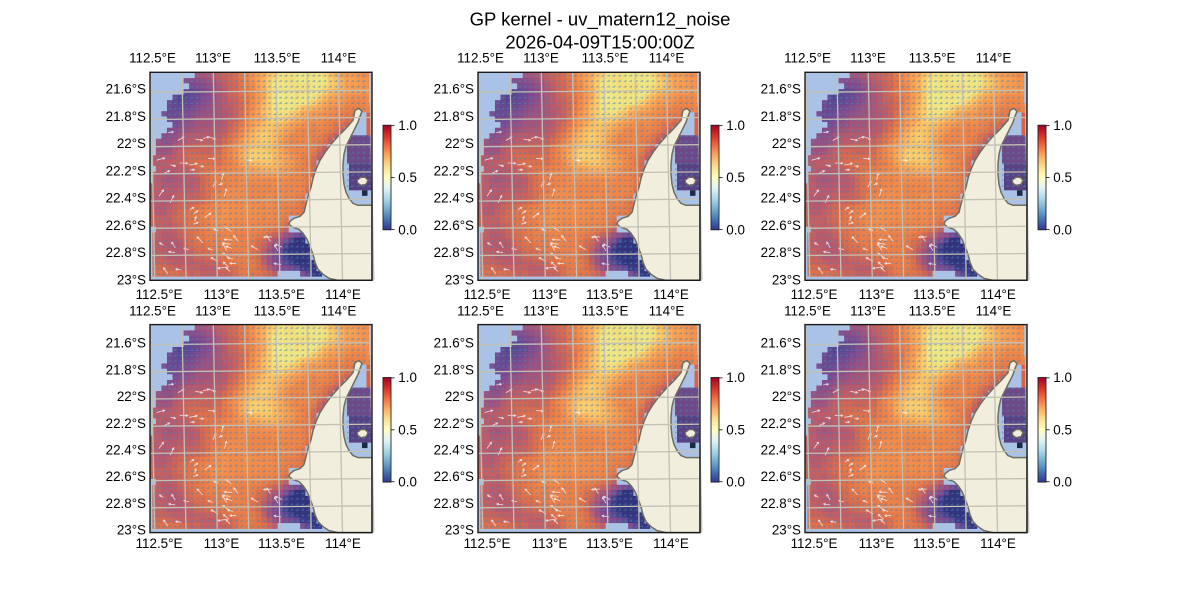 The image size is (1200, 605). Describe the element at coordinates (600, 20) in the screenshot. I see `svg-text: GP kernel - uv_matern12_noise` at that location.